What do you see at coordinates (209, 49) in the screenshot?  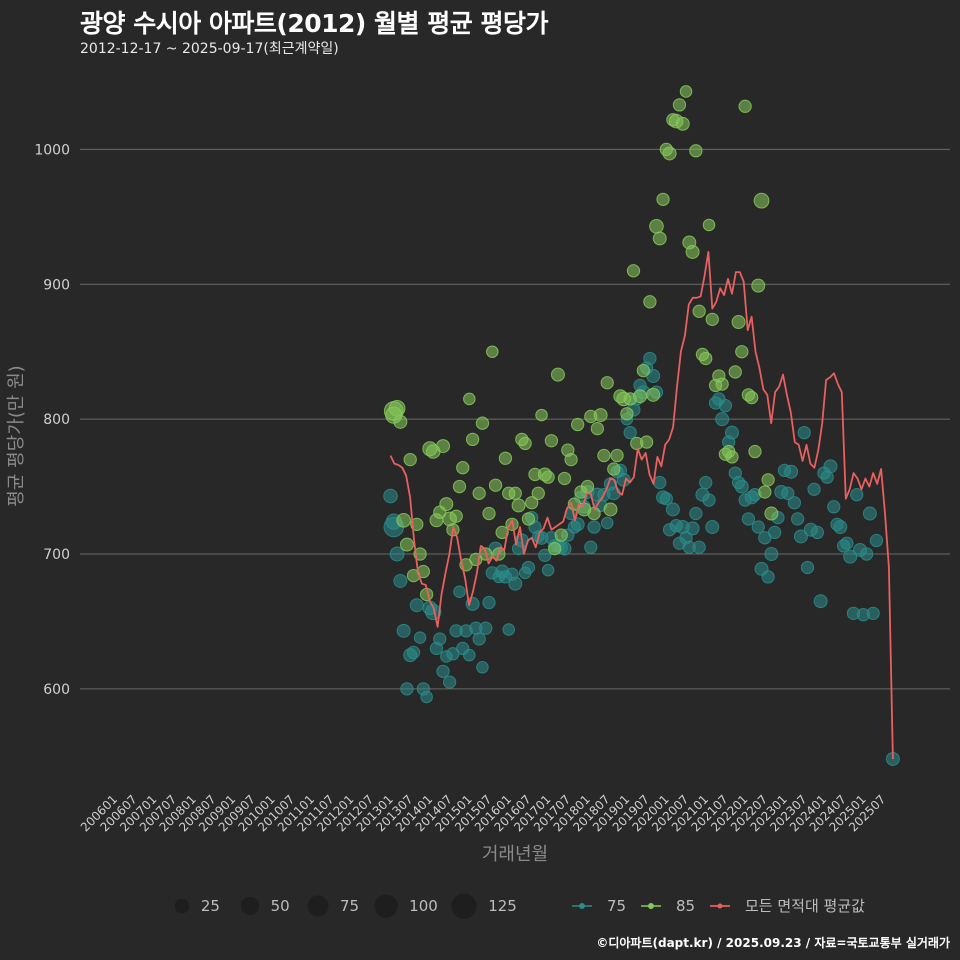 I see `chart-subtitle: 2012-12-17 ~ 2025-09-17(최근계약일)` at bounding box center [209, 49].